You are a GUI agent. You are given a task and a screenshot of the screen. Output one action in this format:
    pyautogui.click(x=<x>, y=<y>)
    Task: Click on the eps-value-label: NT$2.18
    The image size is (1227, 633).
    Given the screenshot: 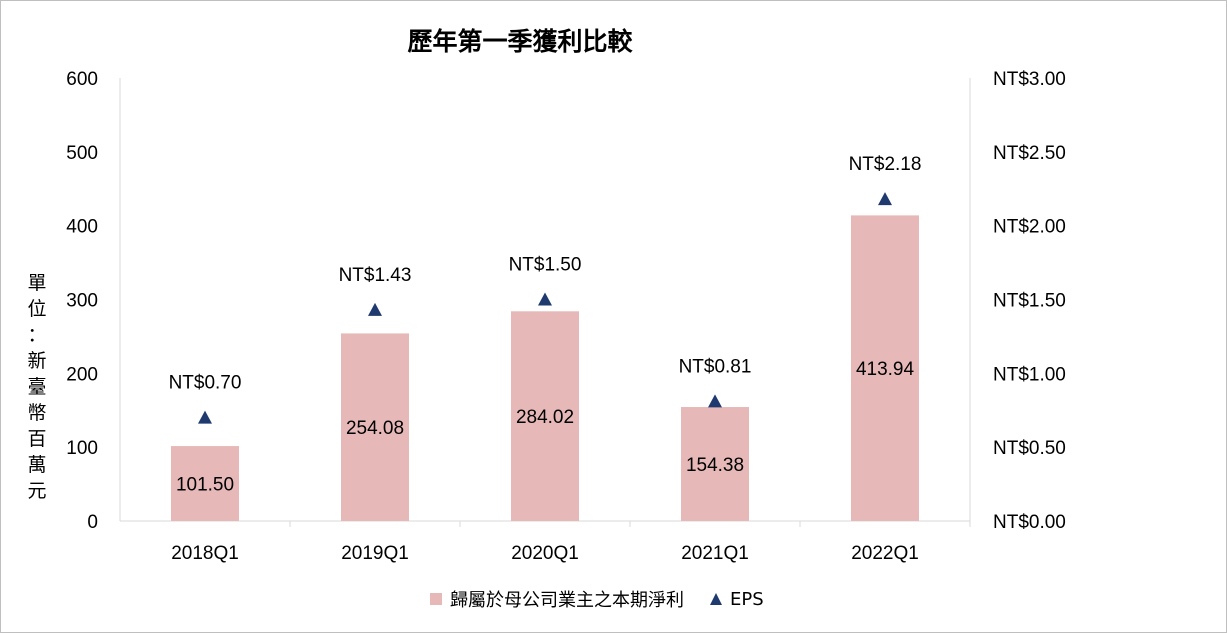 What is the action you would take?
    pyautogui.click(x=885, y=164)
    